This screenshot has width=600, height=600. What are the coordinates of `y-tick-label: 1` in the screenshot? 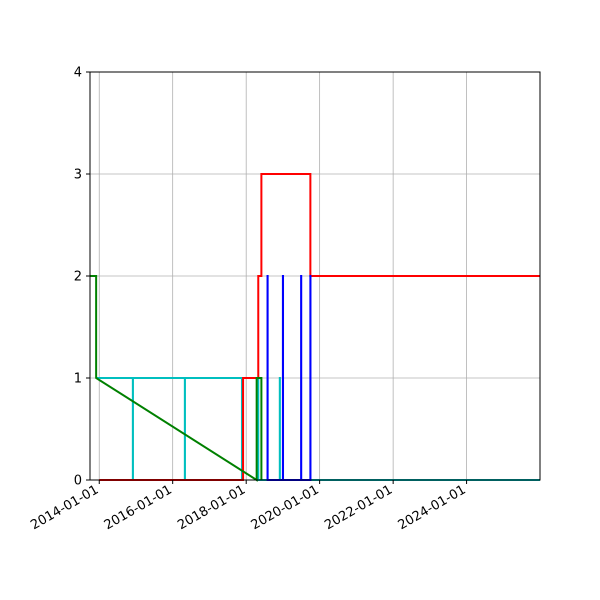 It's located at (78, 379).